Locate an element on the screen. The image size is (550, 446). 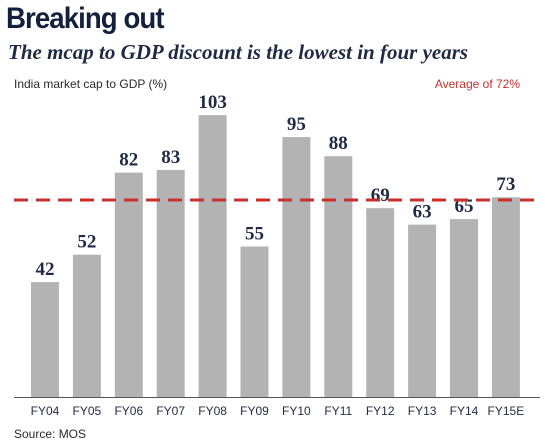
value-label-fy13: 63 is located at coordinates (422, 212).